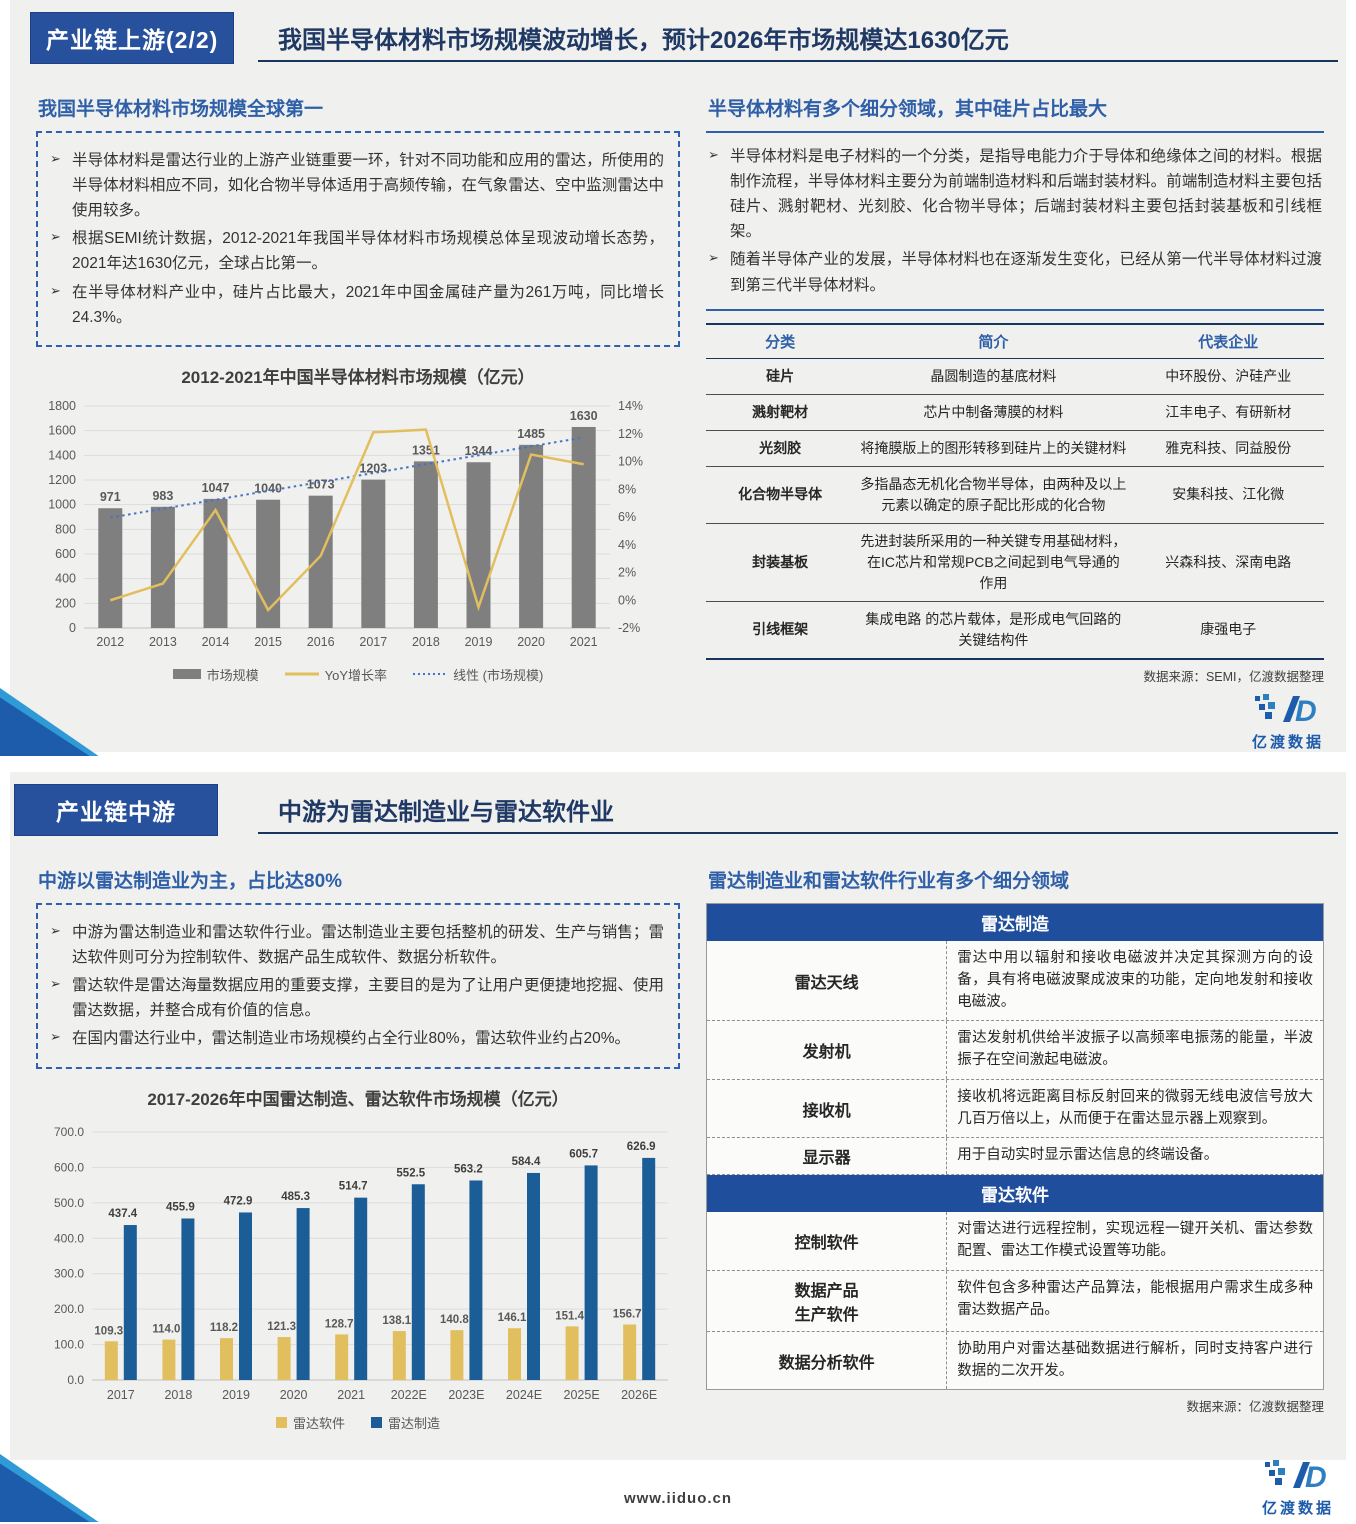 This screenshot has width=1356, height=1524. Describe the element at coordinates (639, 1395) in the screenshot. I see `svg-text: 2026E` at that location.